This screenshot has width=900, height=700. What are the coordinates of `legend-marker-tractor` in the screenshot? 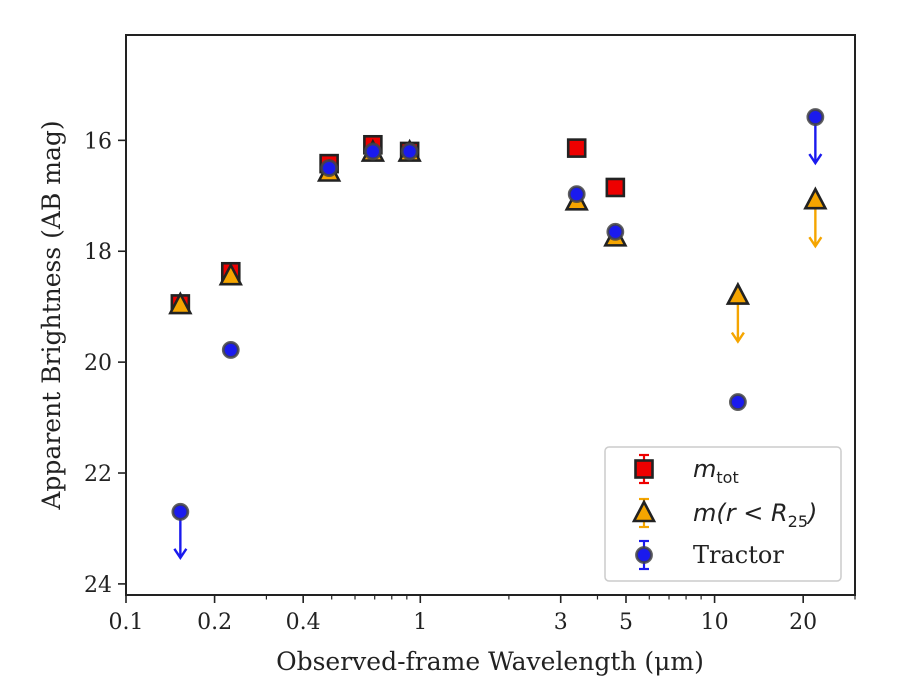 It's located at (644, 555).